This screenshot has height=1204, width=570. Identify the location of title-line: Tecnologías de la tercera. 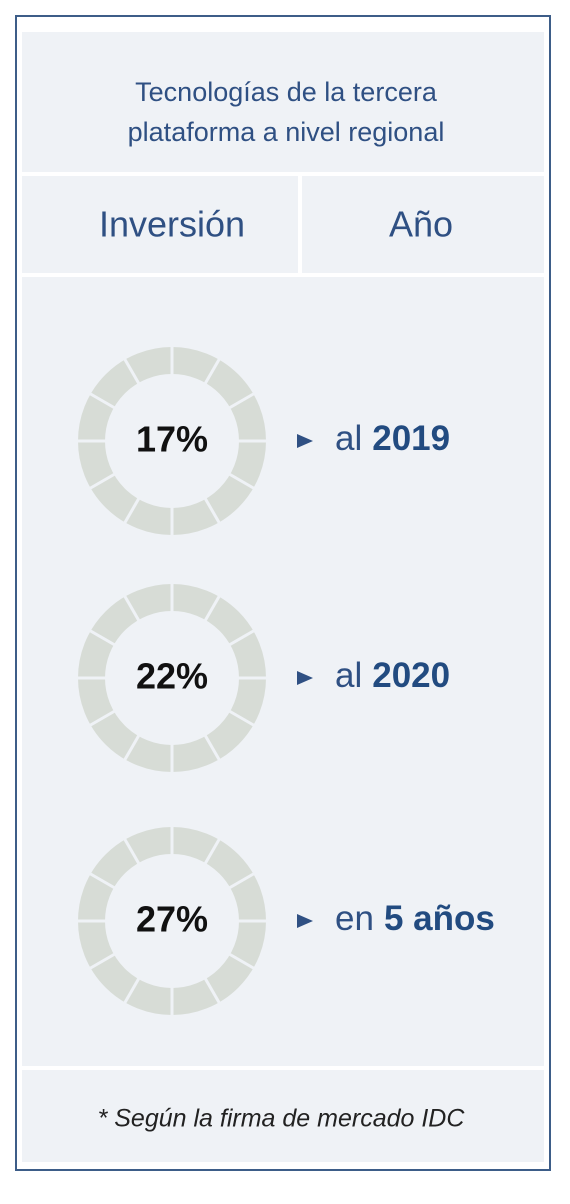
(286, 92).